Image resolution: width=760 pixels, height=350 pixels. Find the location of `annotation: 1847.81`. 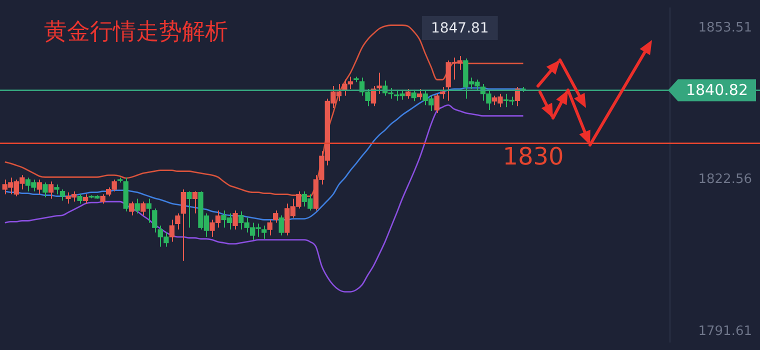

annotation: 1847.81 is located at coordinates (459, 28).